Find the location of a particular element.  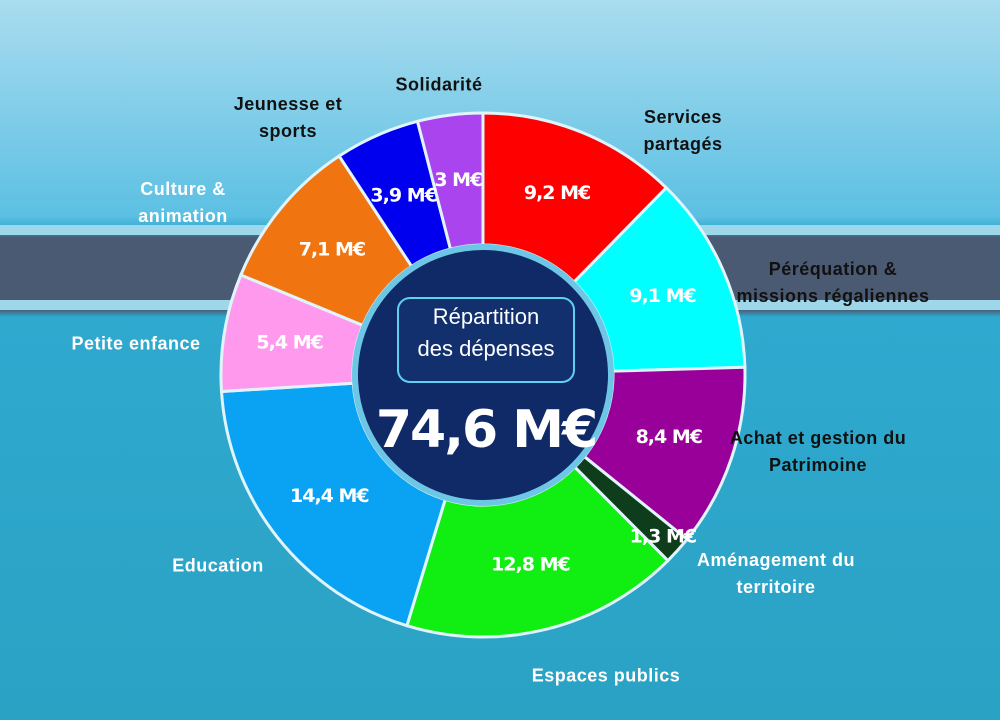

value-label: 3 M€ is located at coordinates (458, 180).